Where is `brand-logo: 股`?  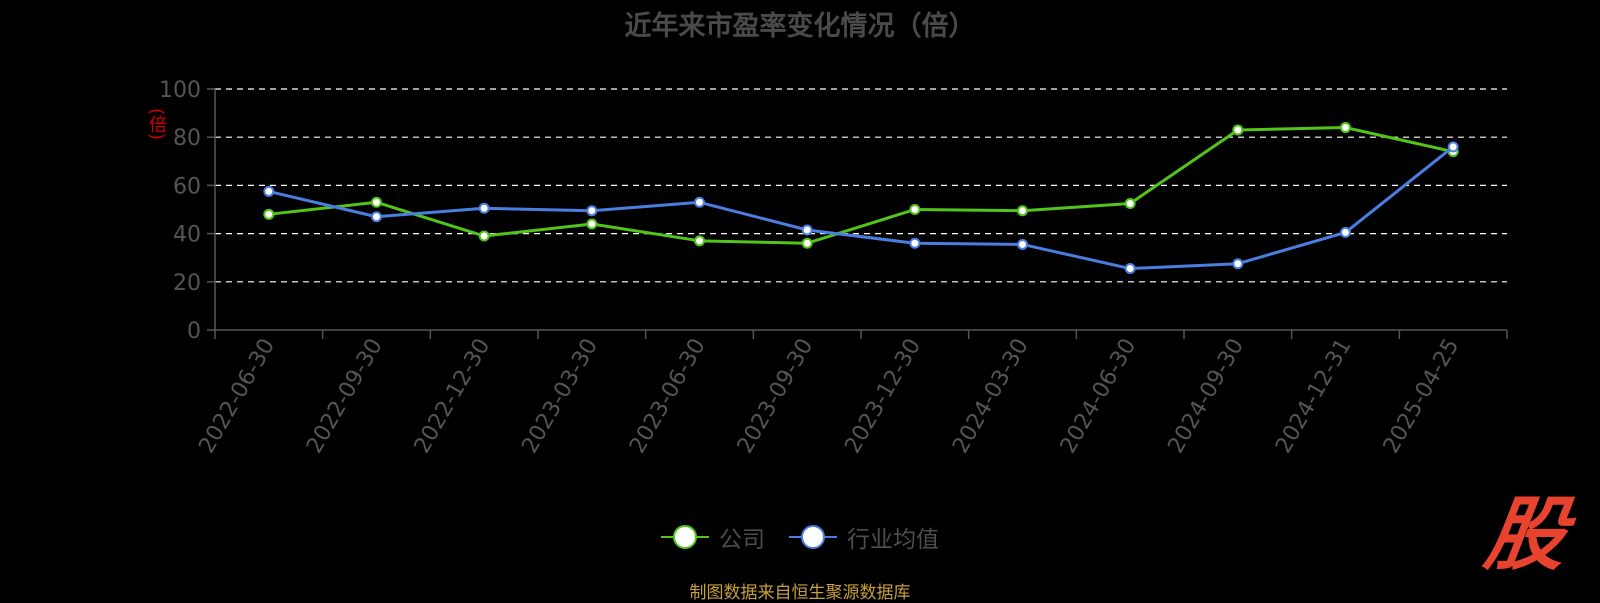
brand-logo: 股 is located at coordinates (1526, 534).